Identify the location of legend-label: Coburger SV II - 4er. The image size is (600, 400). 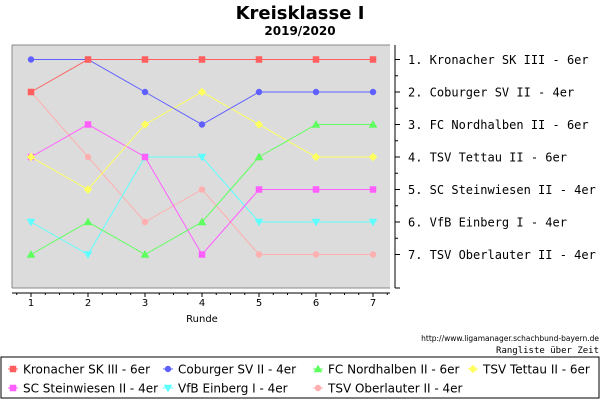
(237, 370).